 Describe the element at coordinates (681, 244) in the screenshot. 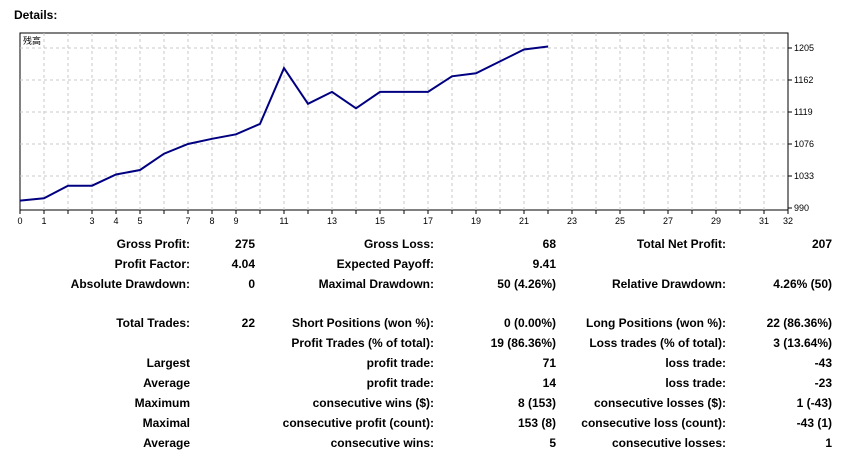

I see `total-net-profit-label: Total Net Profit:` at that location.